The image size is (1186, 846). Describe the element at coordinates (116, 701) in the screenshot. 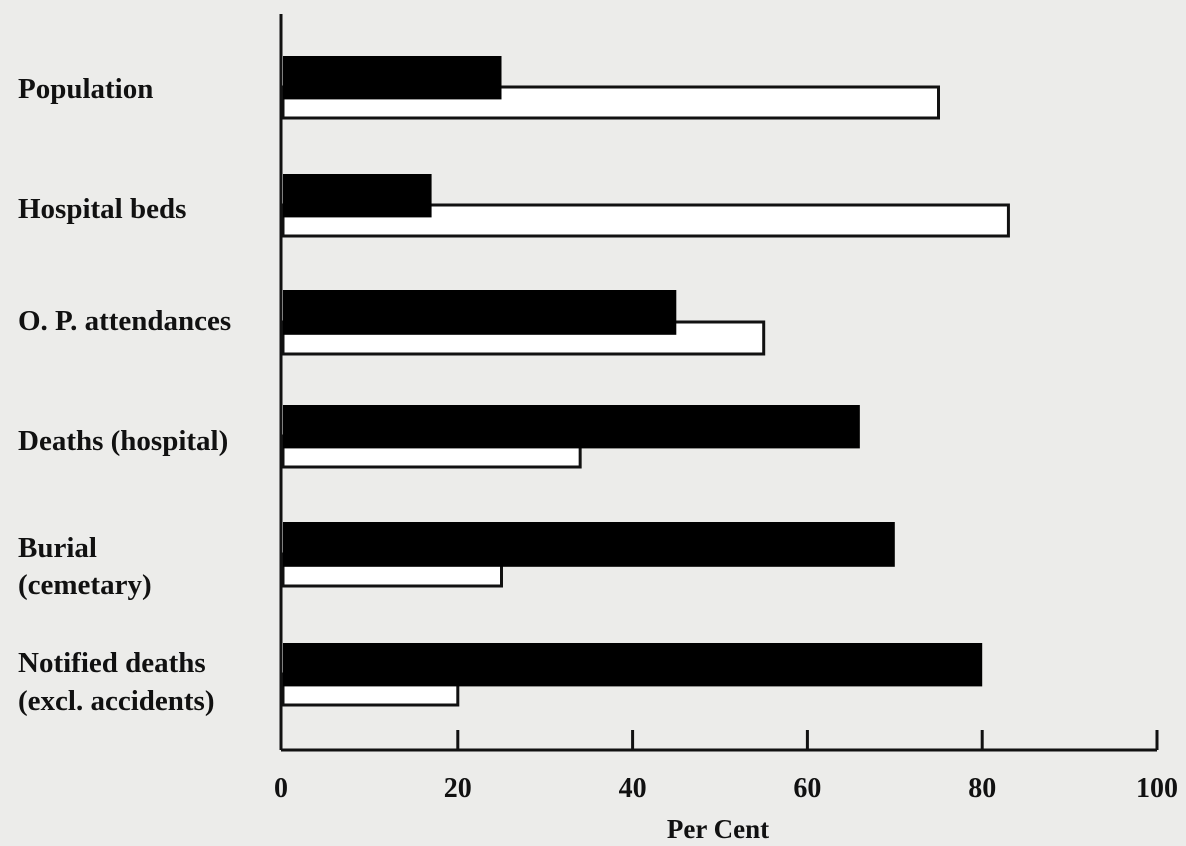

I see `category-label-line: (excl. accidents)` at that location.